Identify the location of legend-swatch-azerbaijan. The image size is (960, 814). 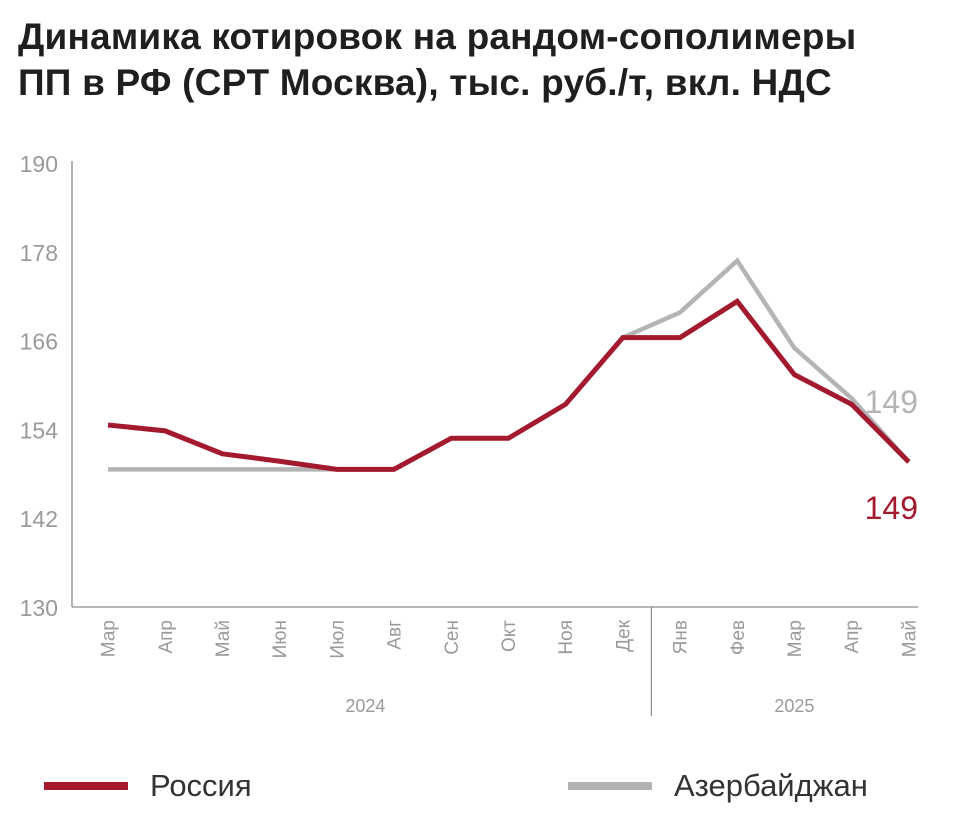
(610, 786).